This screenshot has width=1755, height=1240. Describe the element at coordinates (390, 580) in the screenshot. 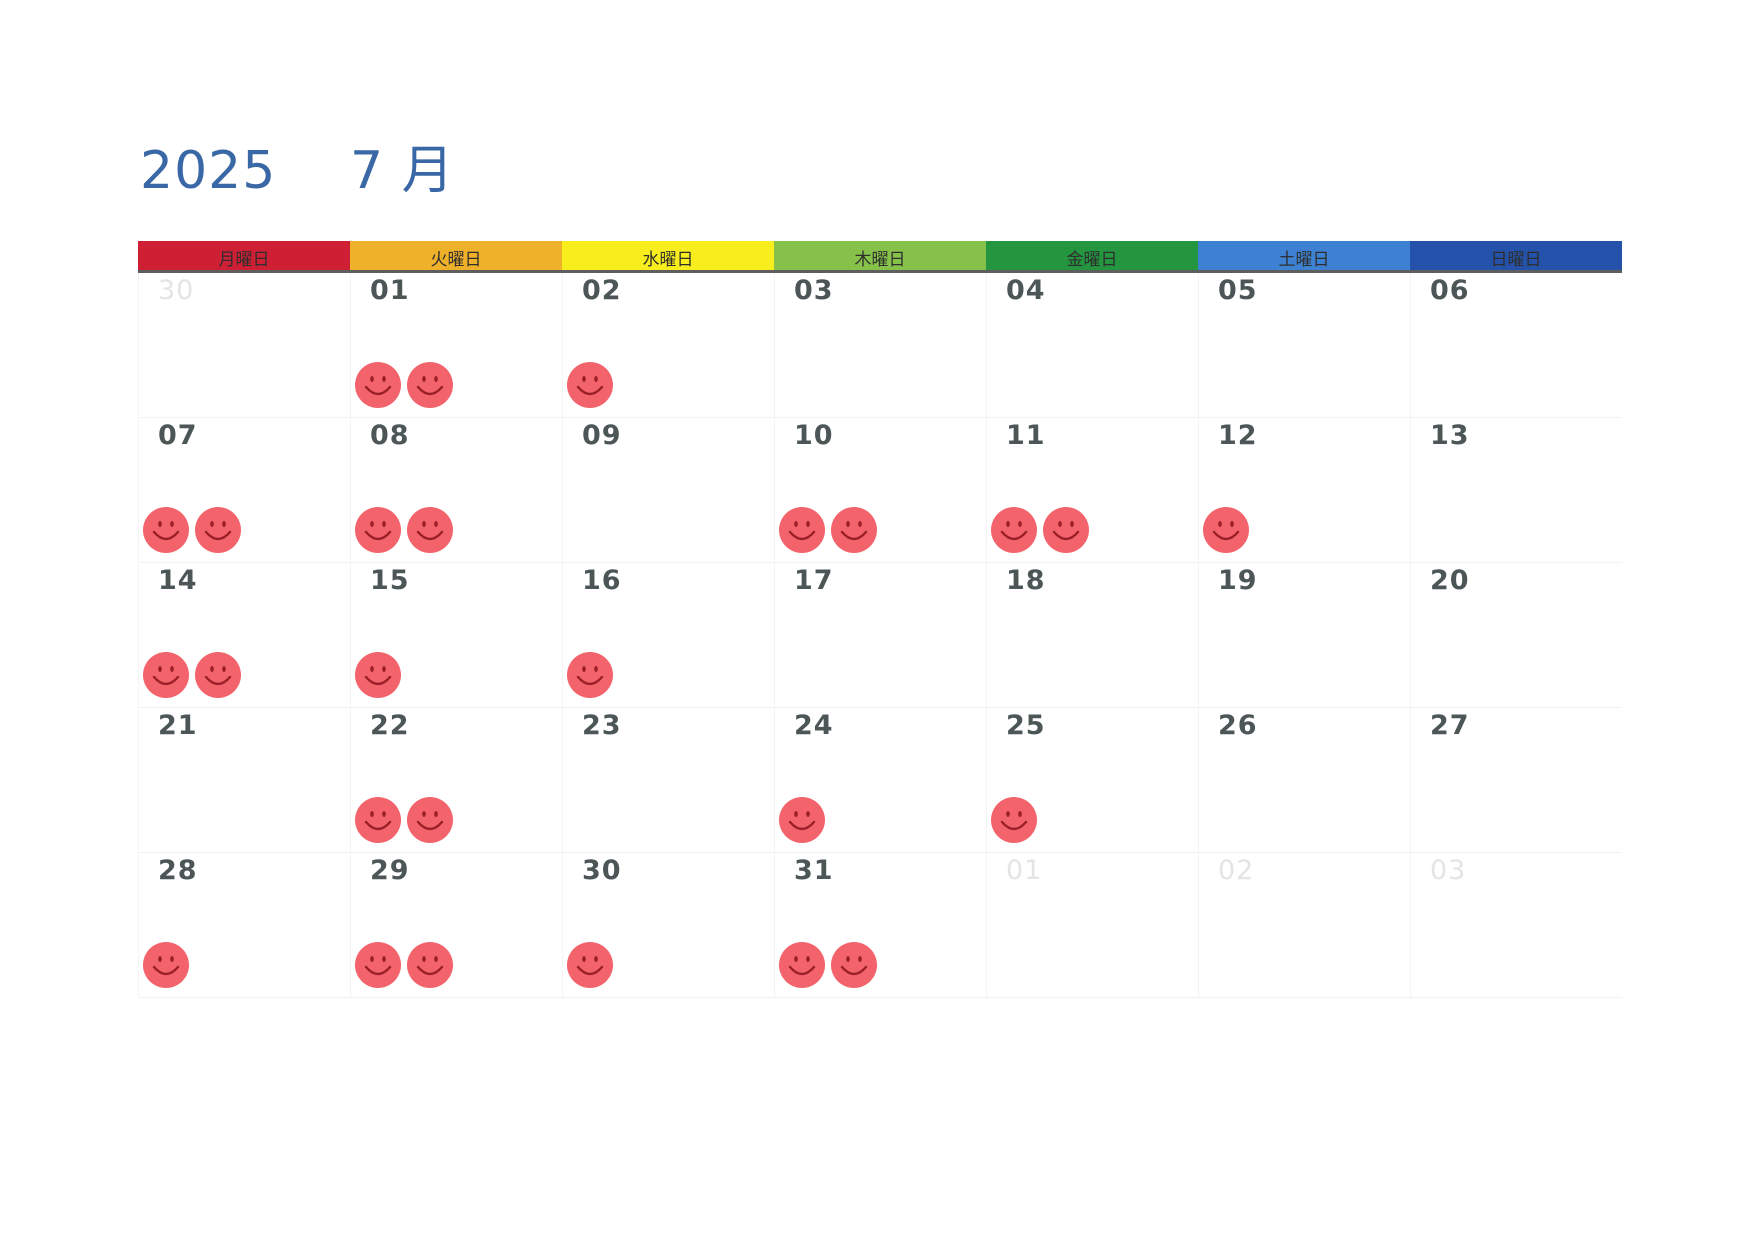

I see `date-number: 15` at that location.